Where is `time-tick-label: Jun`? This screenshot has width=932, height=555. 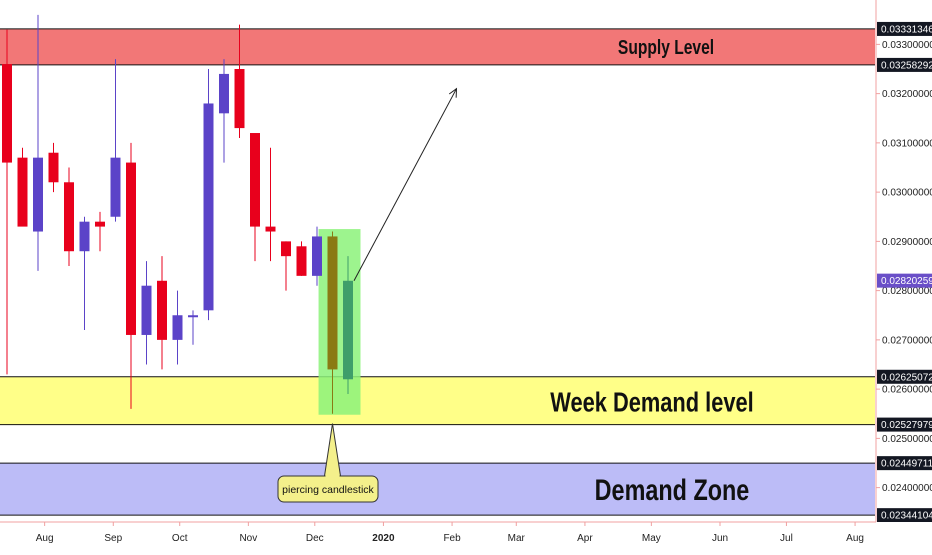
time-tick-label: Jun is located at coordinates (720, 538).